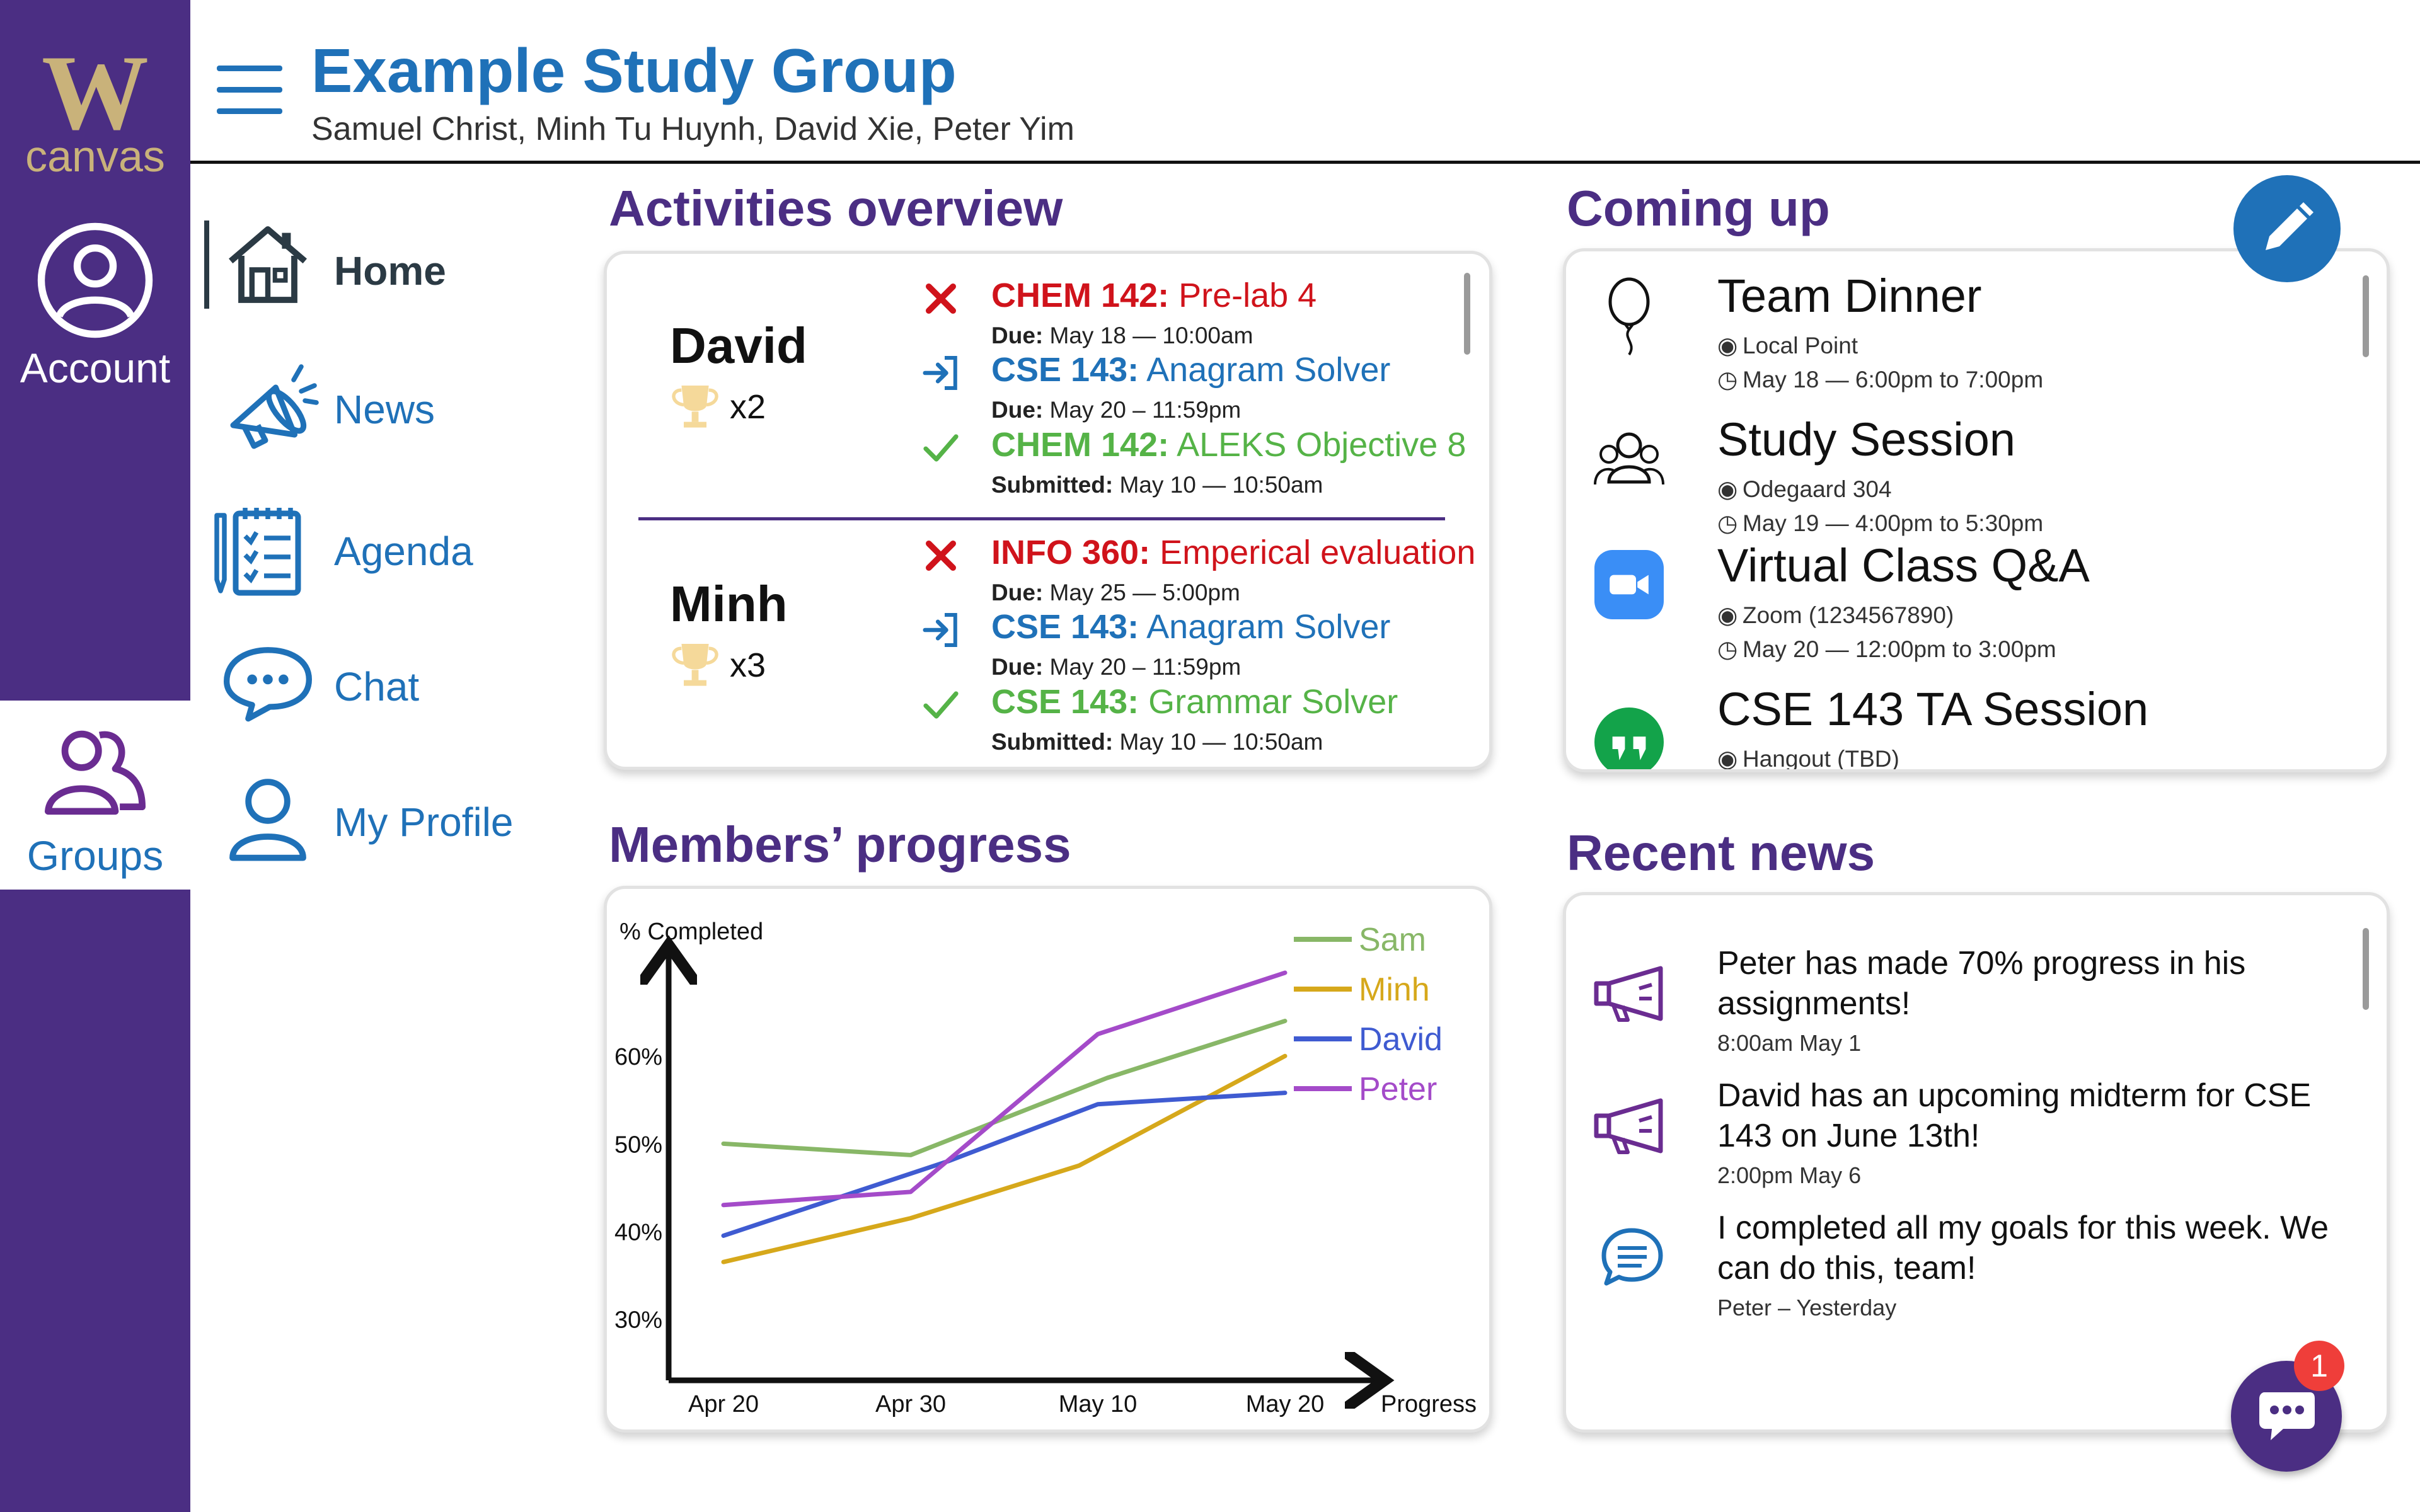  I want to click on chat-fab: 1, so click(2288, 1406).